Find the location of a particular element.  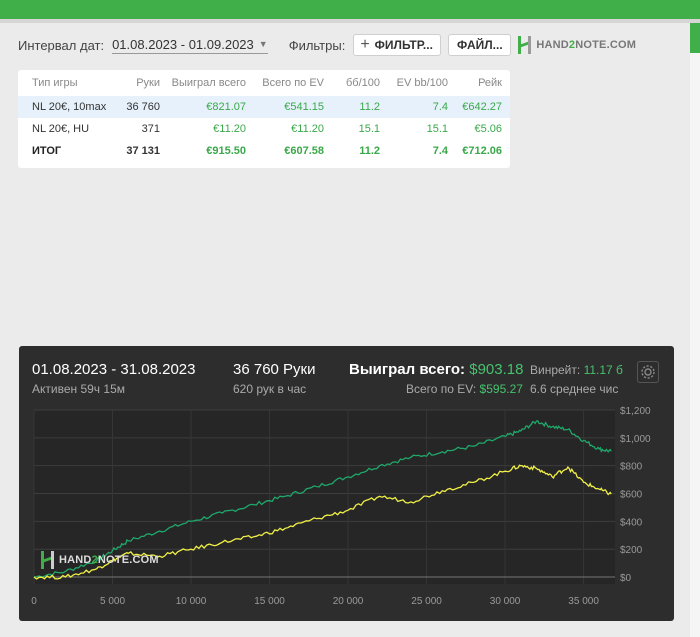

chart-watermark: HAND2NOTE.COM is located at coordinates (100, 560).